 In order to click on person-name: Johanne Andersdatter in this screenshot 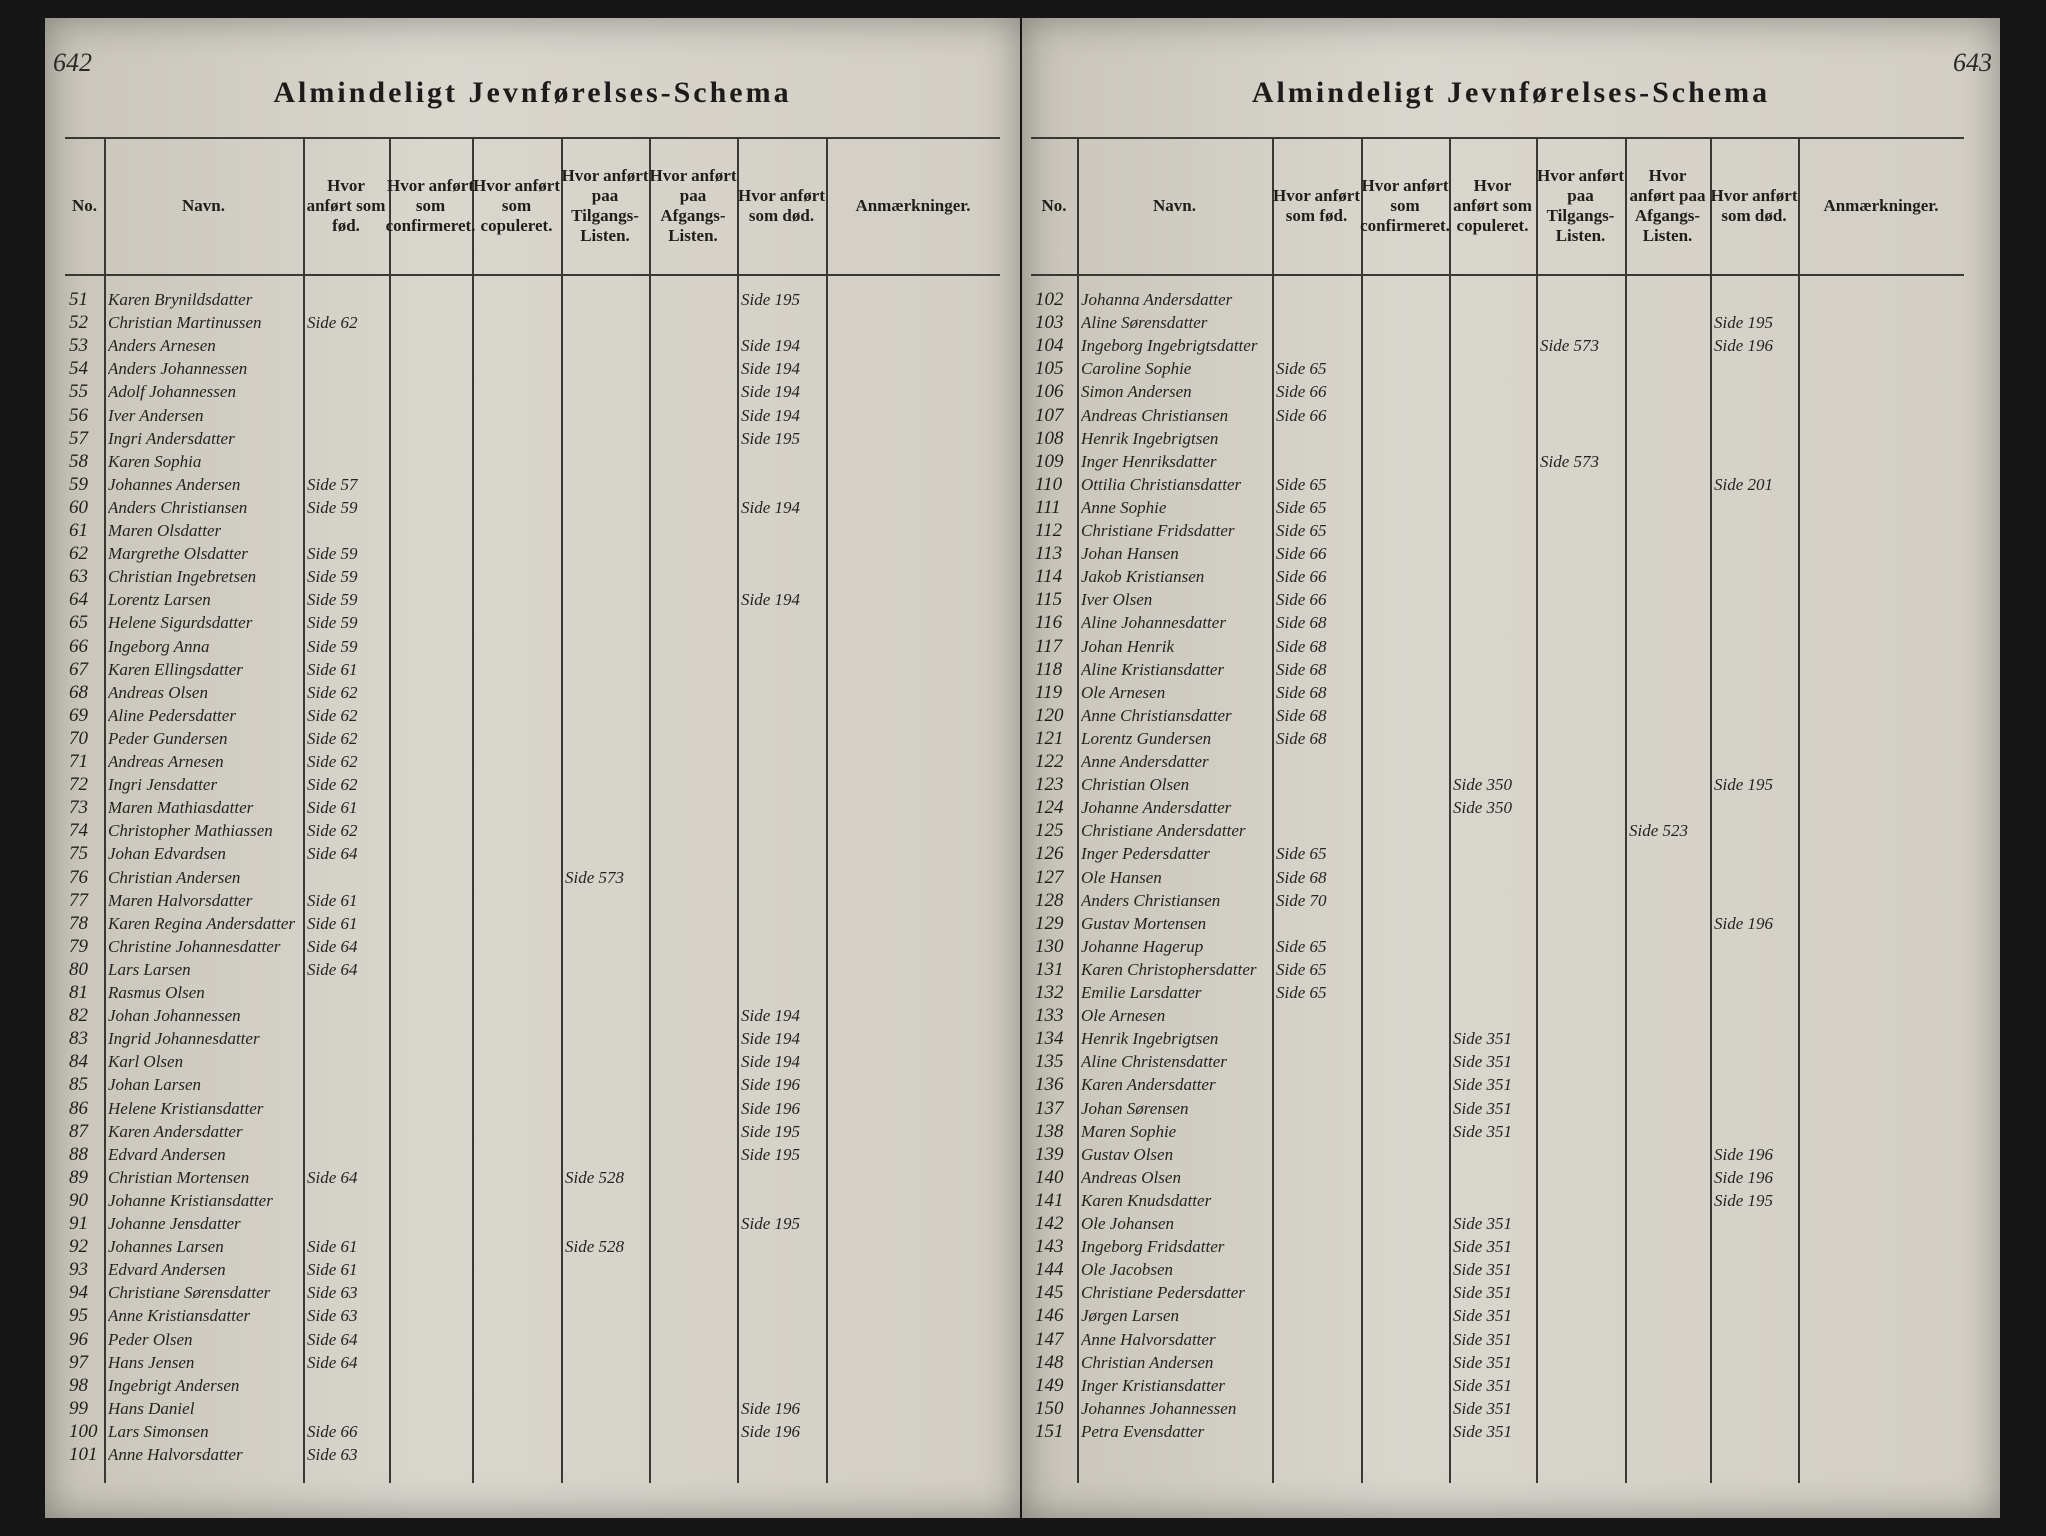, I will do `click(1156, 808)`.